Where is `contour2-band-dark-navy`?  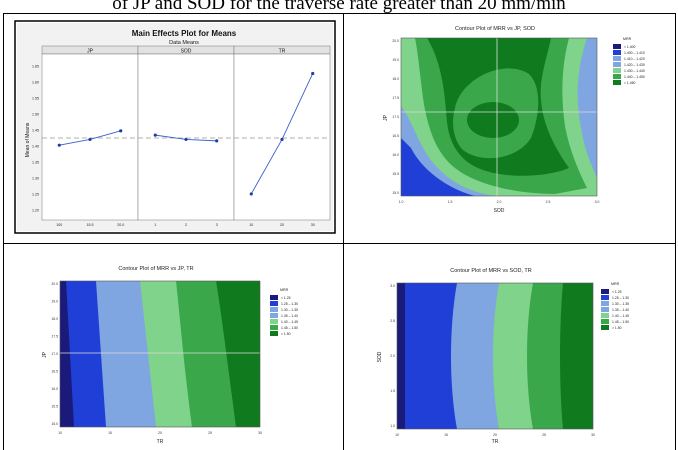 contour2-band-dark-navy is located at coordinates (67, 354).